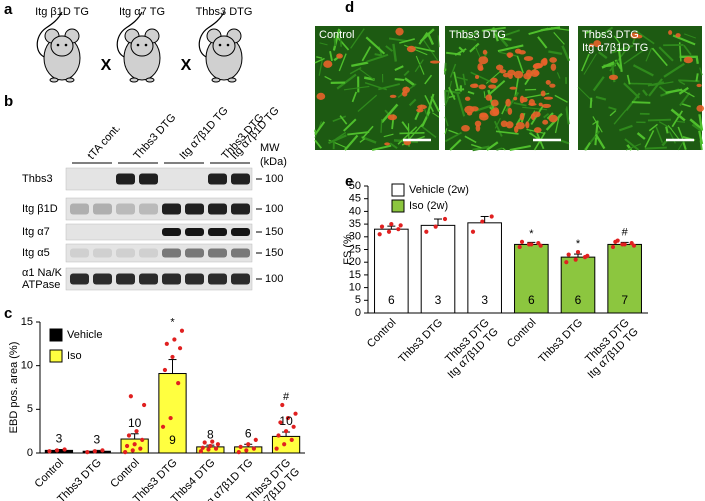  I want to click on y-tick-label: 20, so click(355, 262).